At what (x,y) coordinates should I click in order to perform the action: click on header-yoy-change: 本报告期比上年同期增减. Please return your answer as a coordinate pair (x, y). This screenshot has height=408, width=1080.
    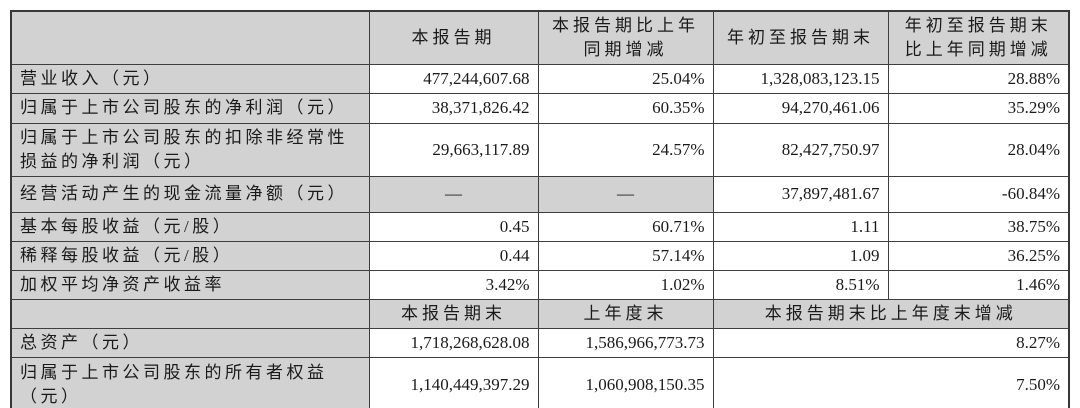
    Looking at the image, I should click on (625, 38).